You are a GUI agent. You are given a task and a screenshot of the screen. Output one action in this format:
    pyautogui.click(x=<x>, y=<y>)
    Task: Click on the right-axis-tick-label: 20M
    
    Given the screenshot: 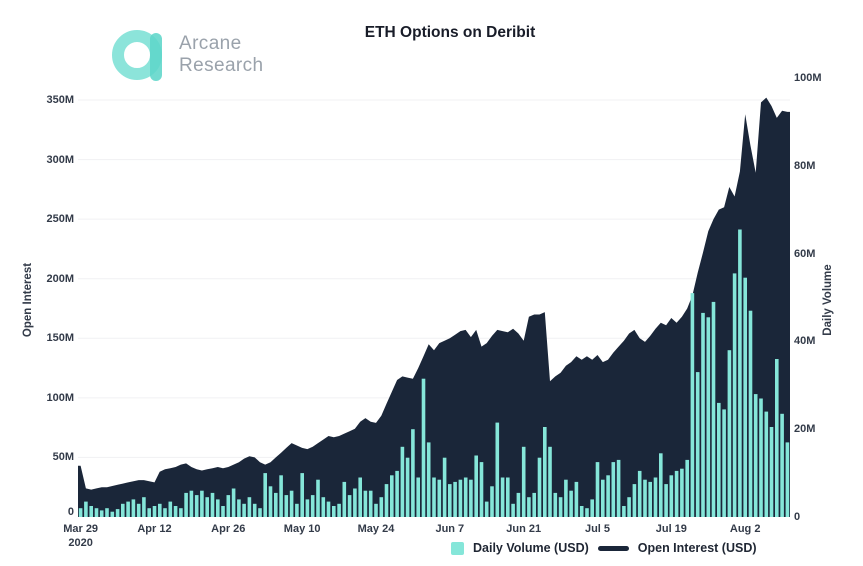 What is the action you would take?
    pyautogui.click(x=805, y=429)
    